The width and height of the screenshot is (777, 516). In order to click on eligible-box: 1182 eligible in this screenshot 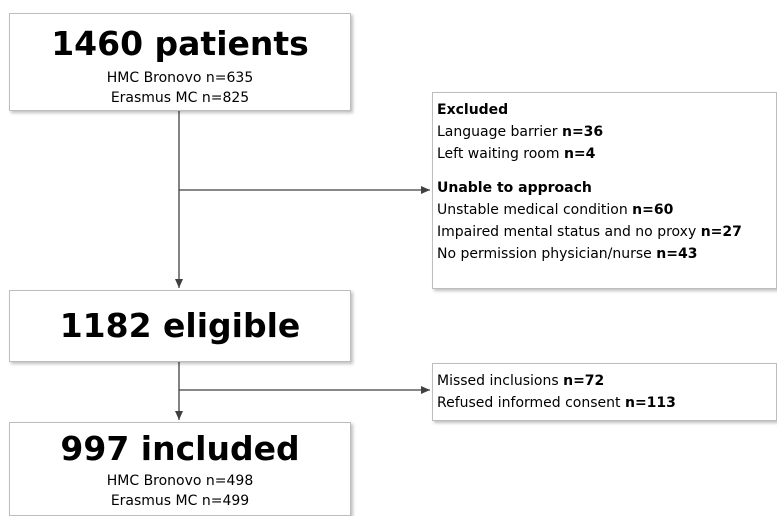, I will do `click(180, 326)`.